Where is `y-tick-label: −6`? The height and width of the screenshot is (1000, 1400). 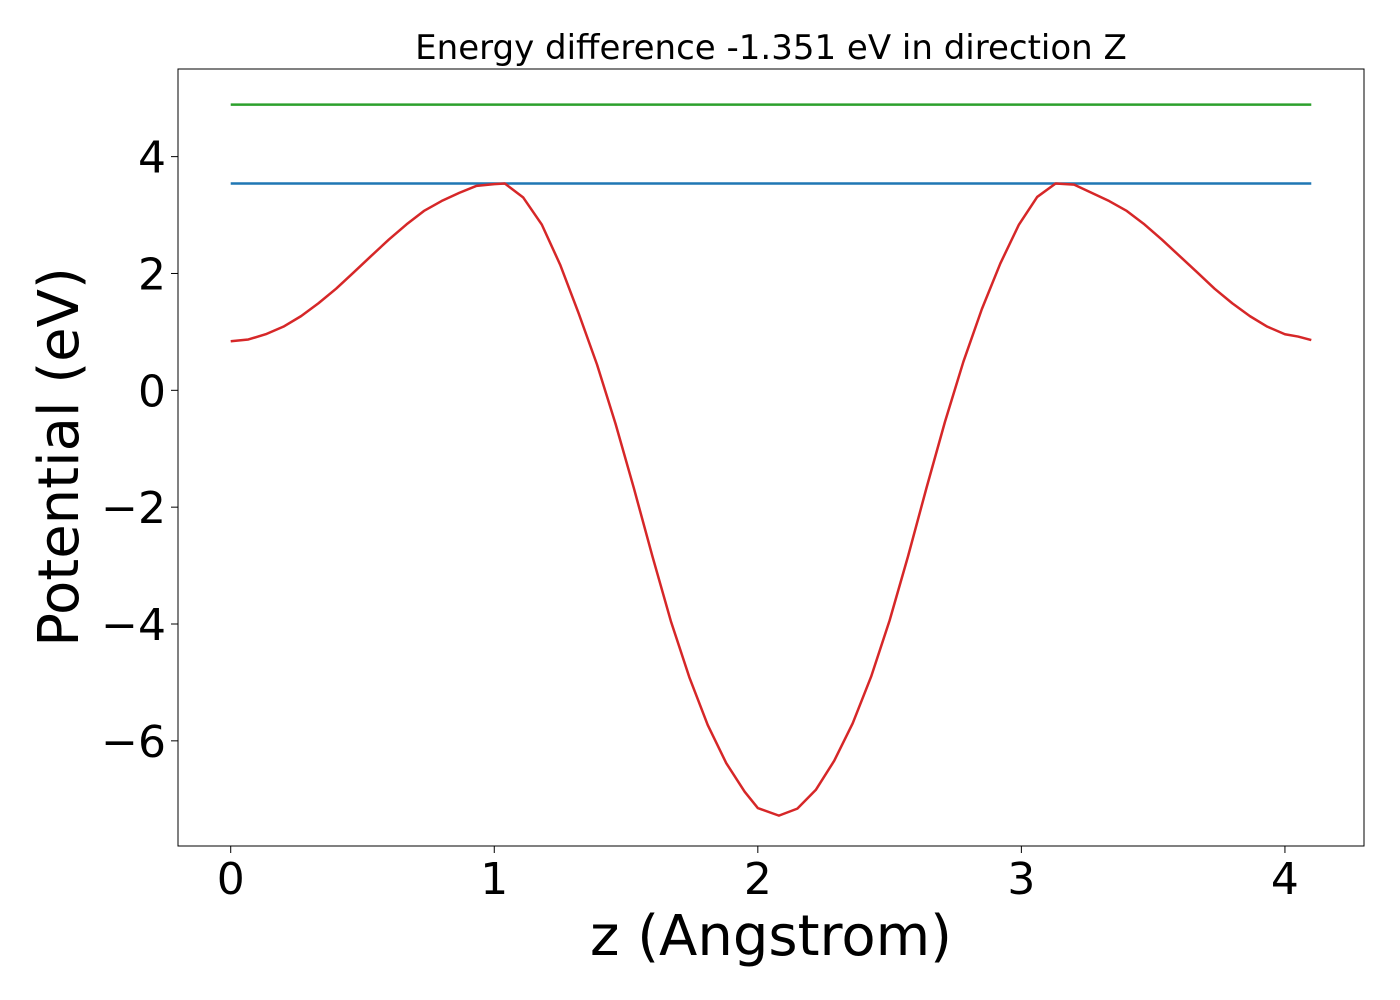
y-tick-label: −6 is located at coordinates (133, 742).